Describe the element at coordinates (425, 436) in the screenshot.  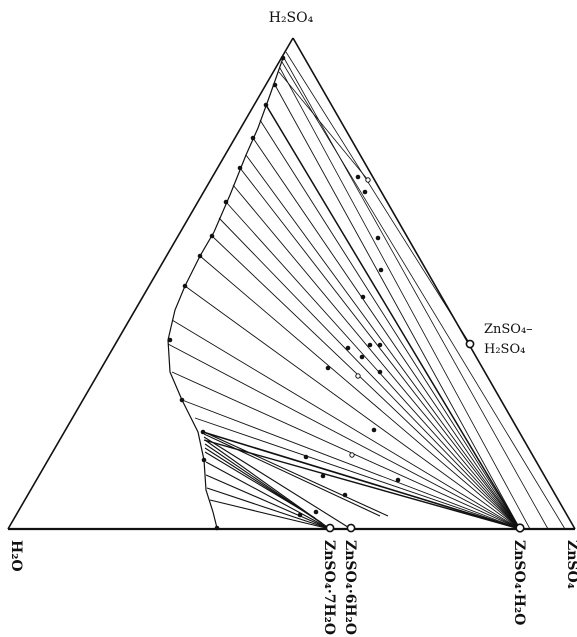
I see `compound-markers` at that location.